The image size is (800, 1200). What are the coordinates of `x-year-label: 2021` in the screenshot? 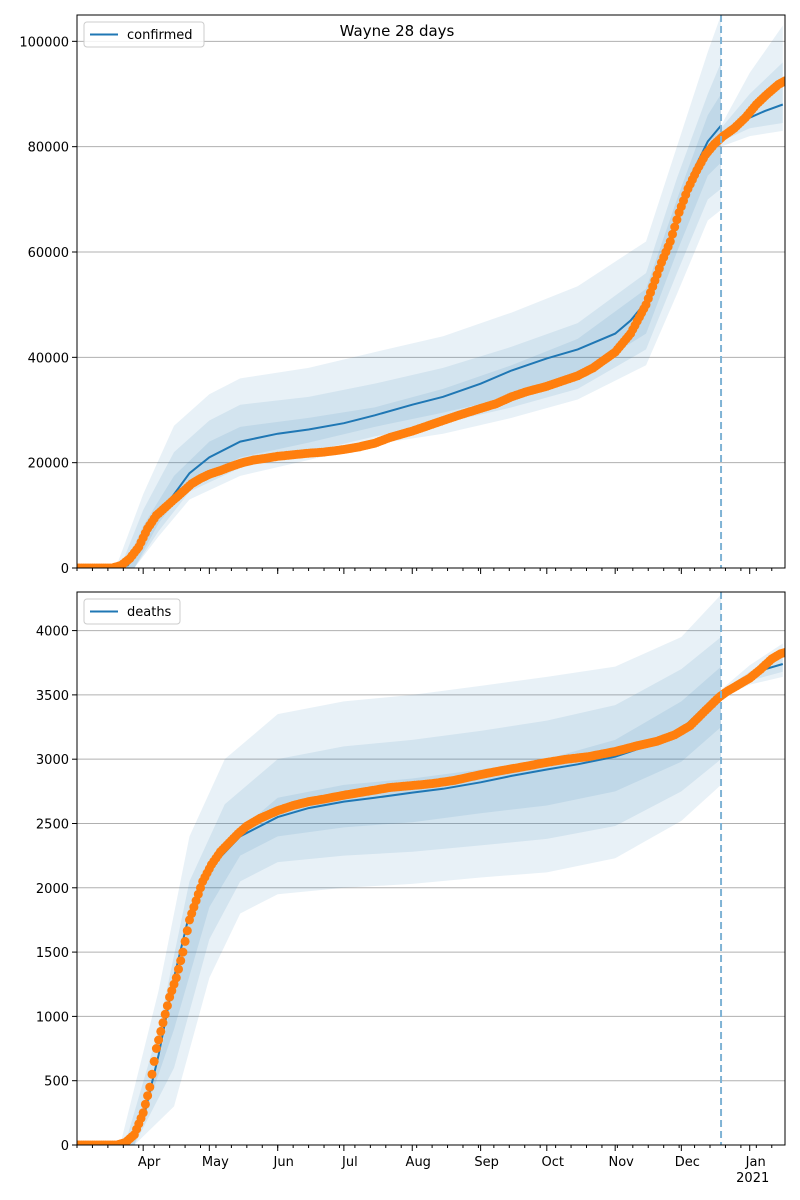 It's located at (752, 1178).